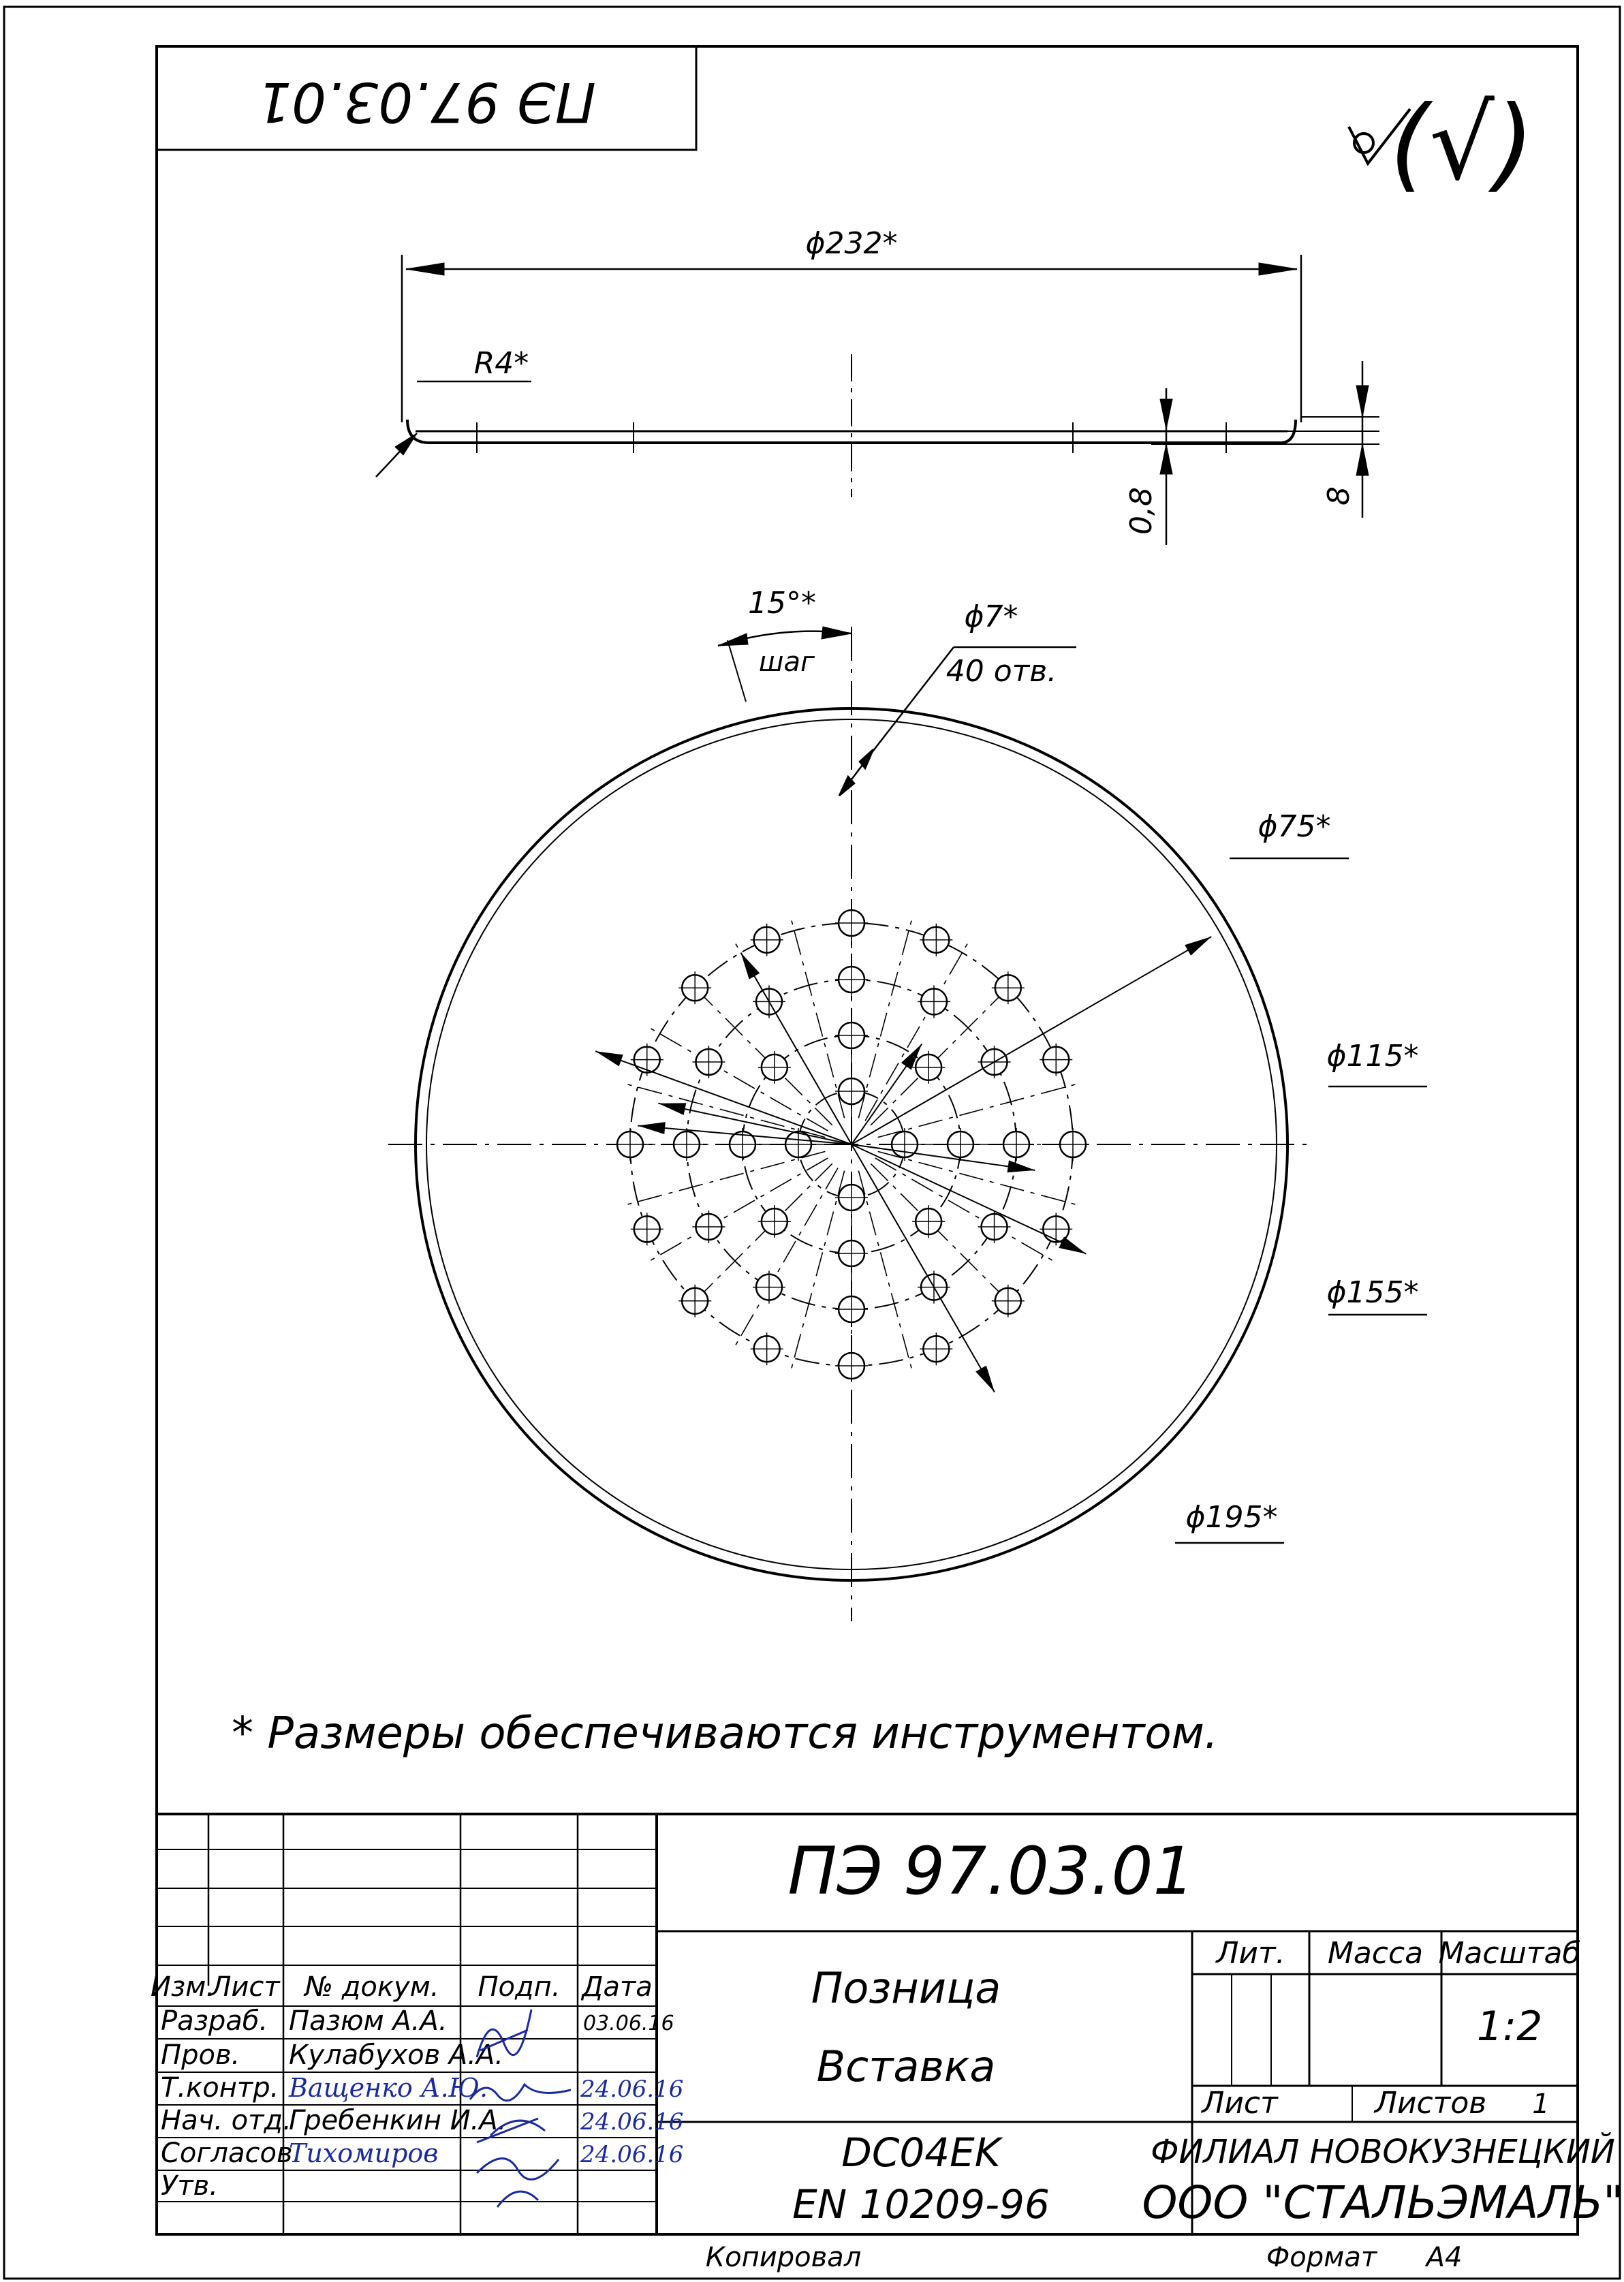 Image resolution: width=1624 pixels, height=2282 pixels. I want to click on dim-pitch-angle: 15°*, so click(782, 603).